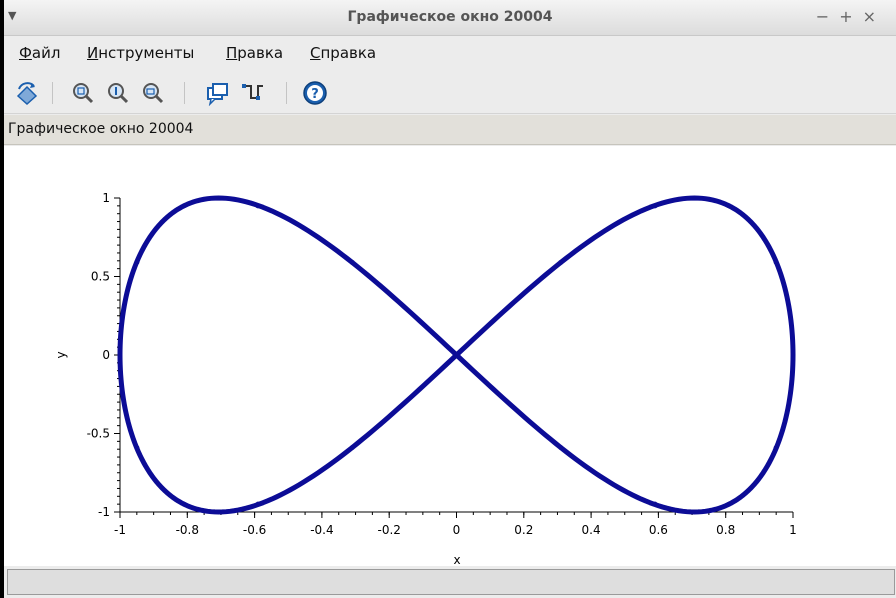  I want to click on x-tick-label: 0.2, so click(523, 530).